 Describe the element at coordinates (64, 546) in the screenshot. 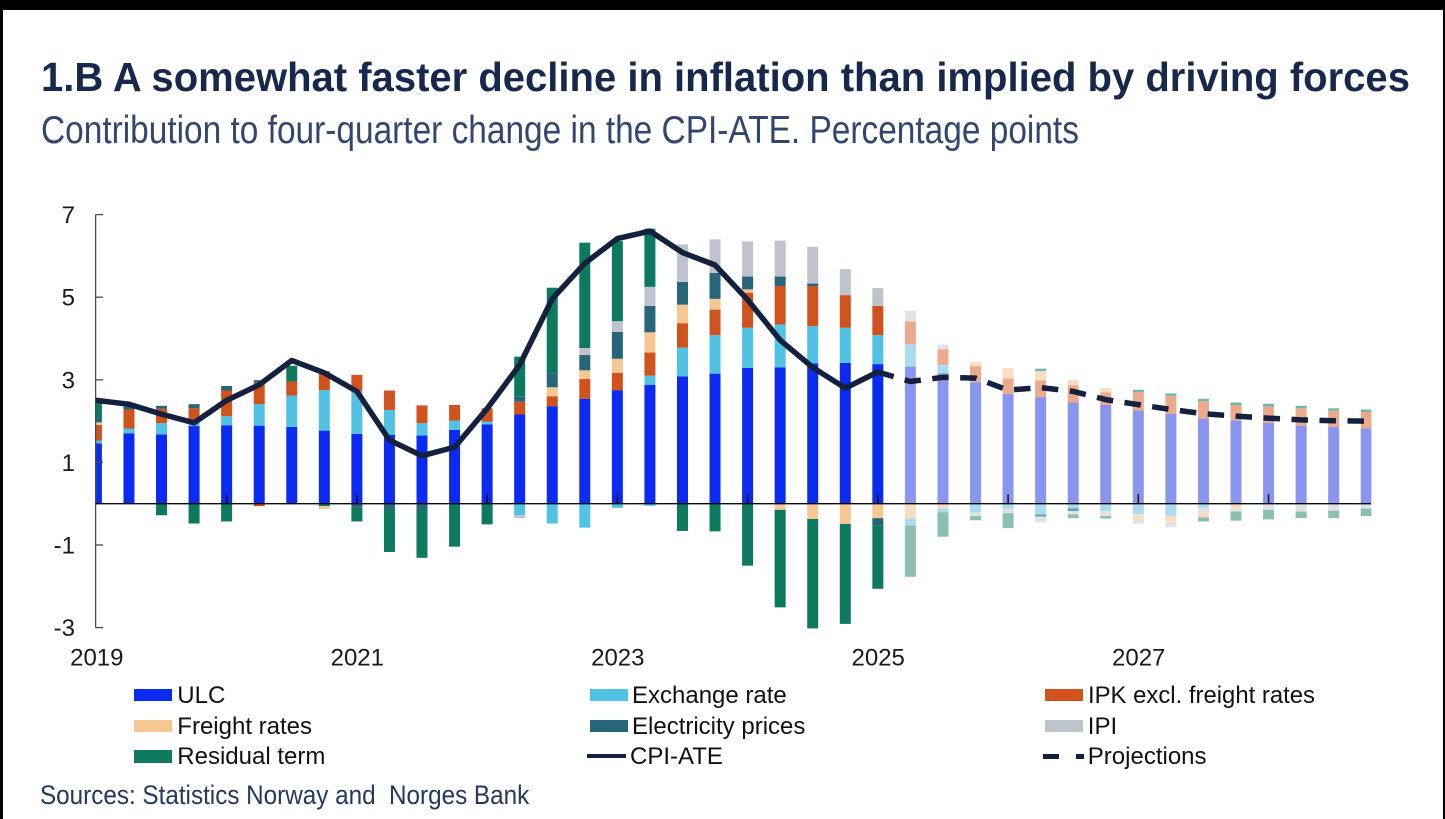

I see `svg-text: -1` at that location.